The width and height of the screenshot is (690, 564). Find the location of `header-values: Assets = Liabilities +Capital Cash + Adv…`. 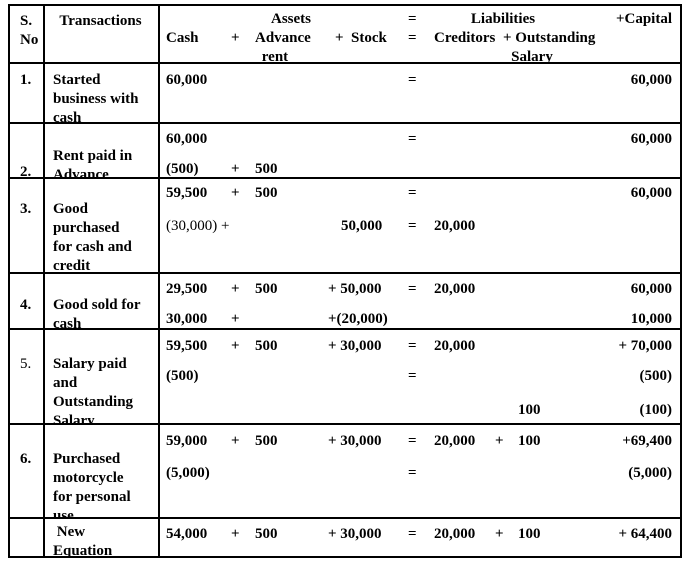

header-values: Assets = Liabilities +Capital Cash + Adv… is located at coordinates (420, 34).